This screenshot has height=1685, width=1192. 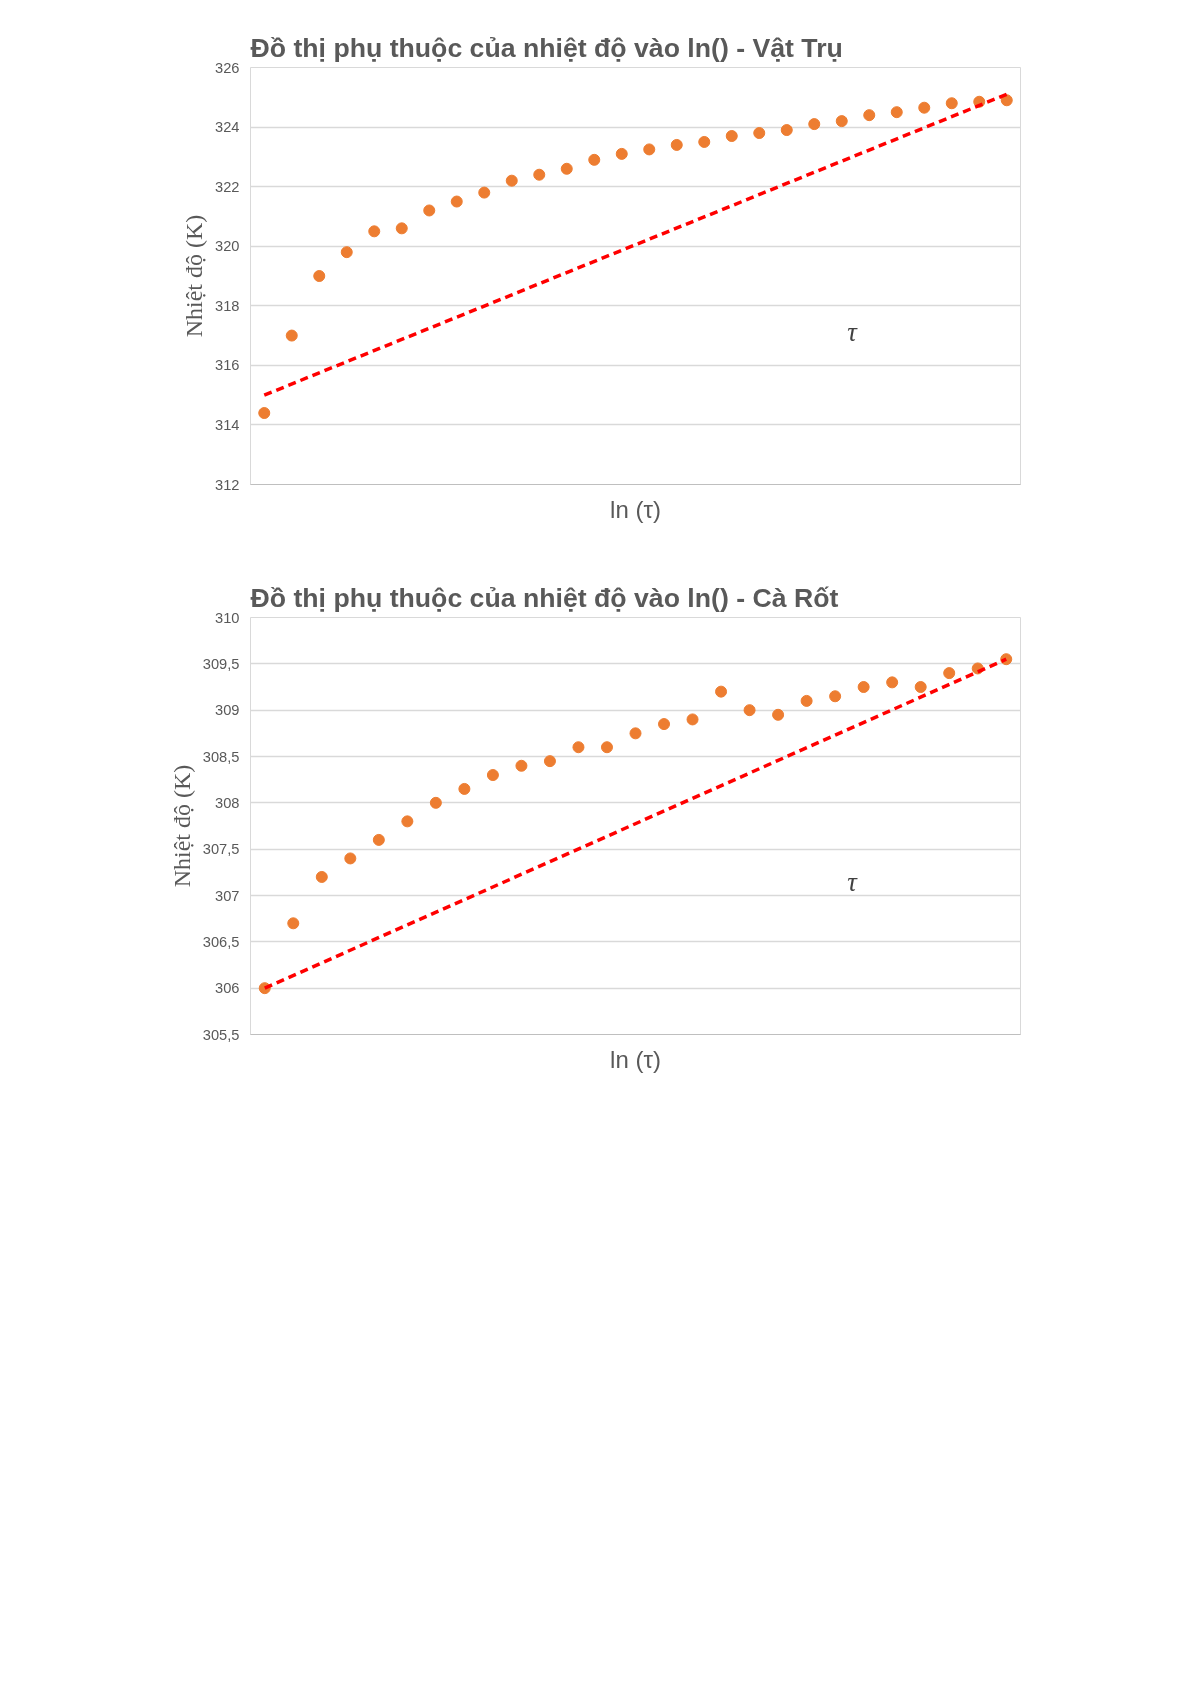 I want to click on y-tick-label: 306,5, so click(x=221, y=941).